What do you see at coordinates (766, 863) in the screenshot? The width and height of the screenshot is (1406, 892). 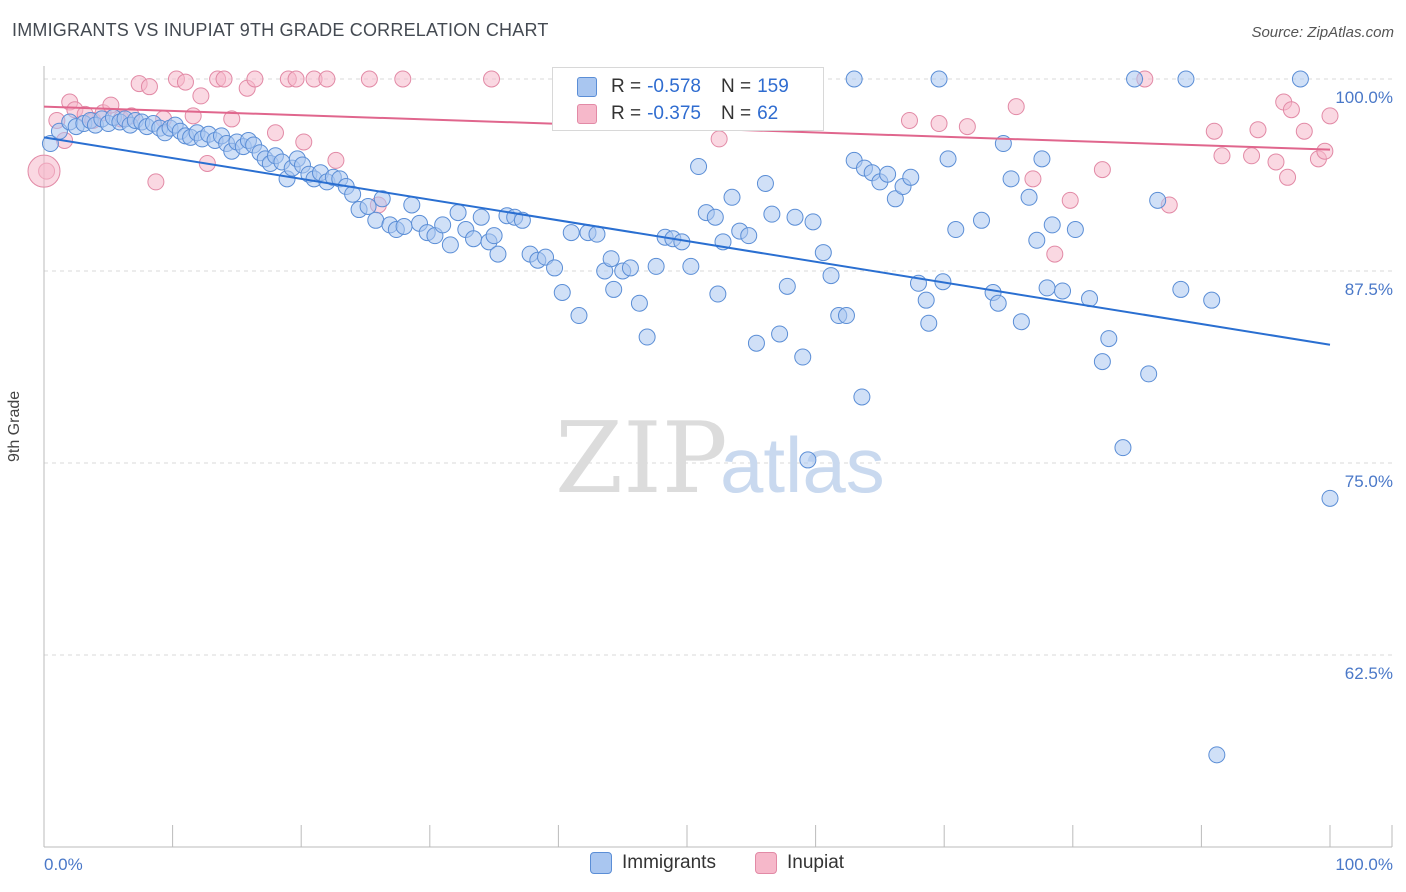 I see `inupiat-swatch` at bounding box center [766, 863].